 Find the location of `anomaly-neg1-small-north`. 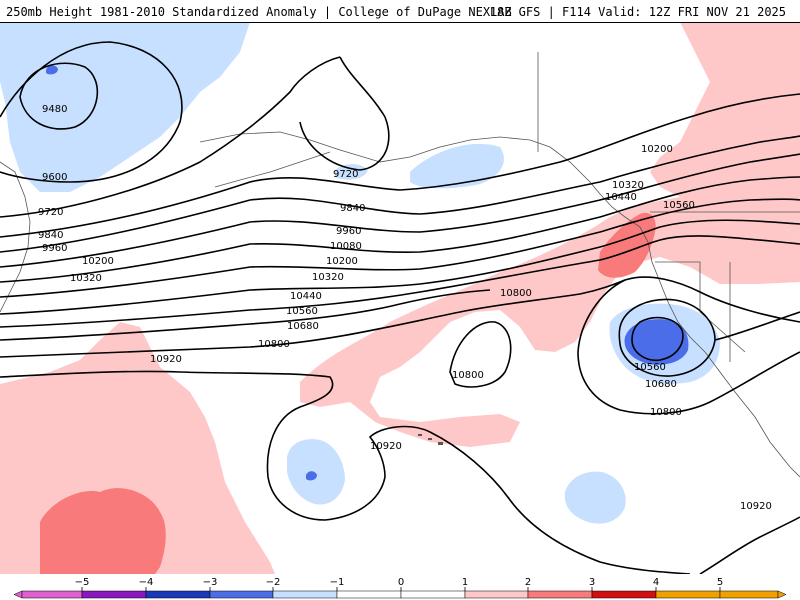

anomaly-neg1-small-north is located at coordinates (351, 172).